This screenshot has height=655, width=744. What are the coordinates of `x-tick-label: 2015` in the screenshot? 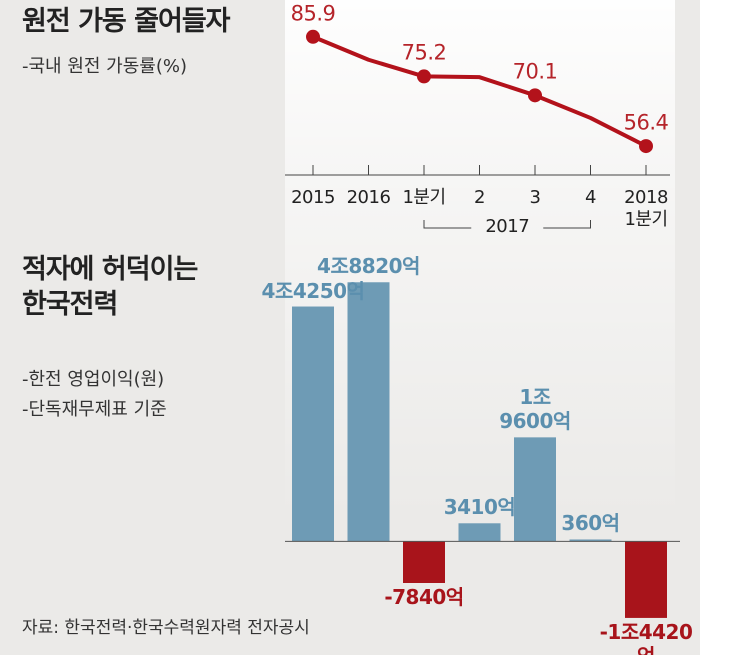 It's located at (313, 197).